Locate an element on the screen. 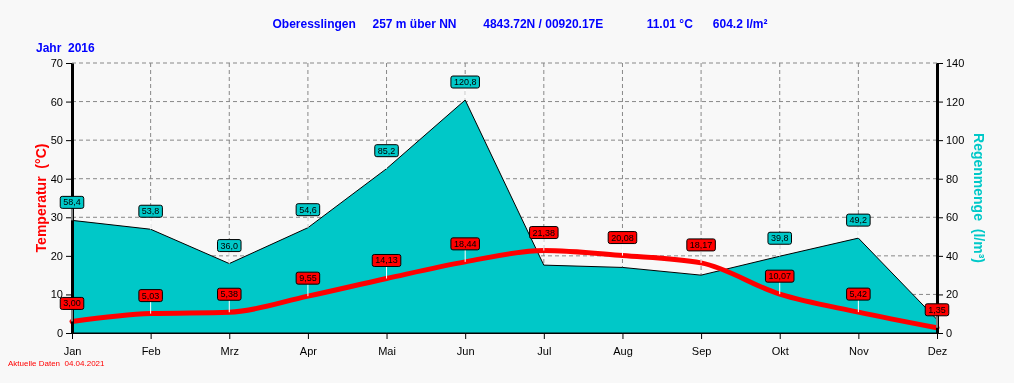 The image size is (1014, 383). data-label: 36,0 is located at coordinates (229, 245).